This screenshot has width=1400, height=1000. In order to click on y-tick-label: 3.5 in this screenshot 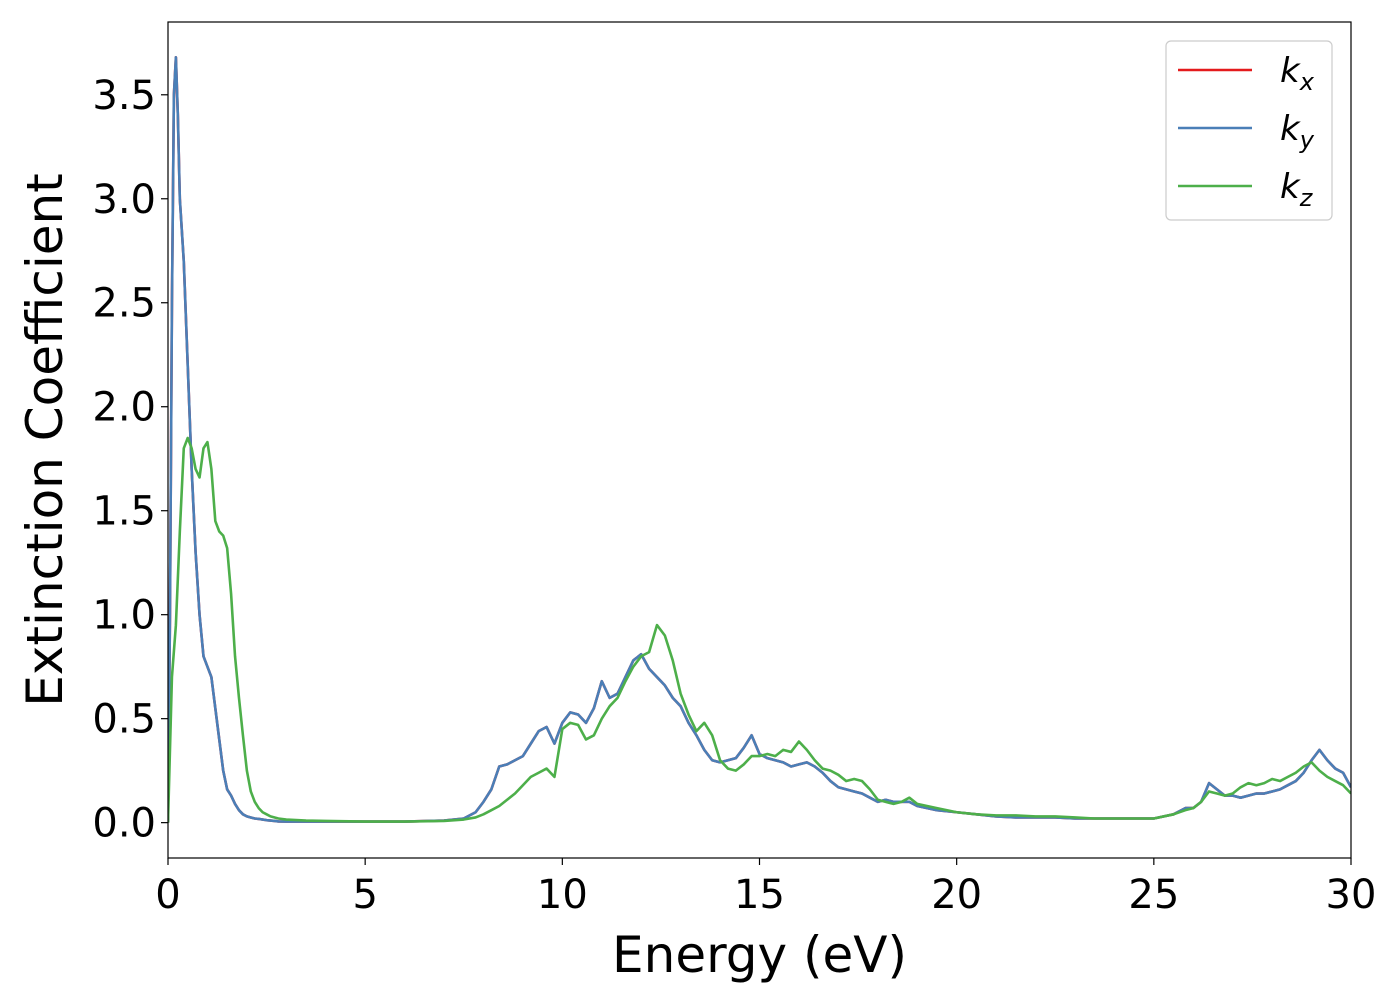, I will do `click(124, 96)`.